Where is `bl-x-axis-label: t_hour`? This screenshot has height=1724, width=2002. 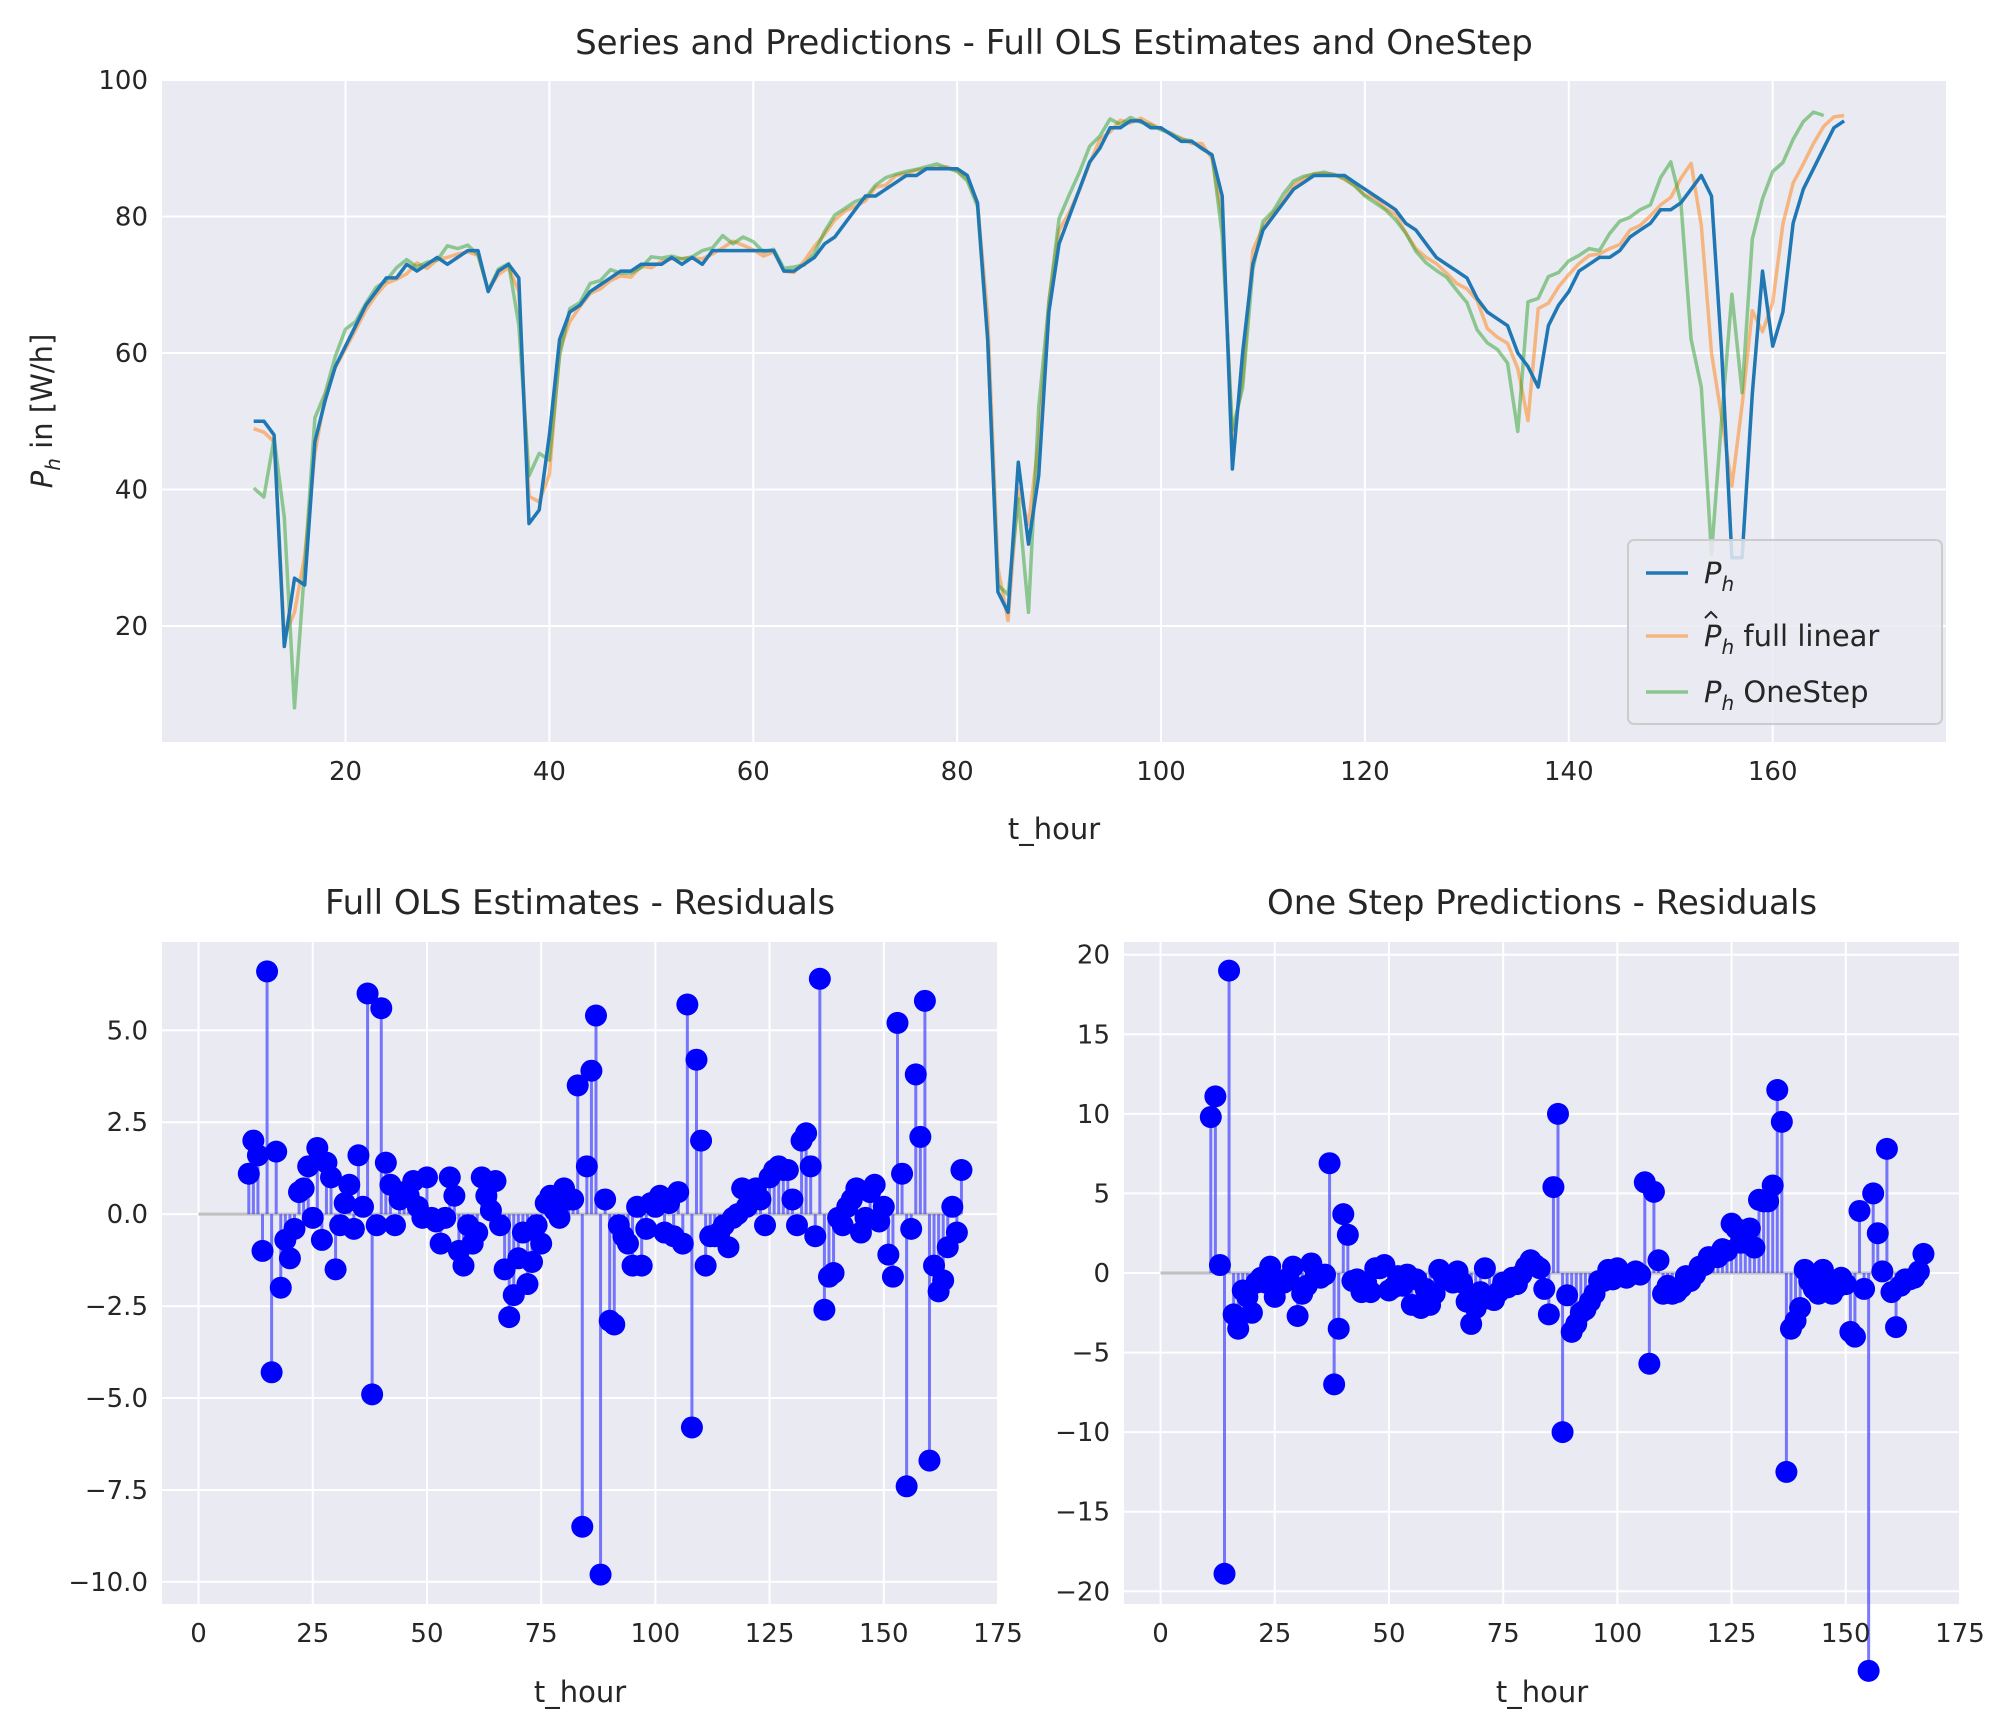
bl-x-axis-label: t_hour is located at coordinates (580, 1692).